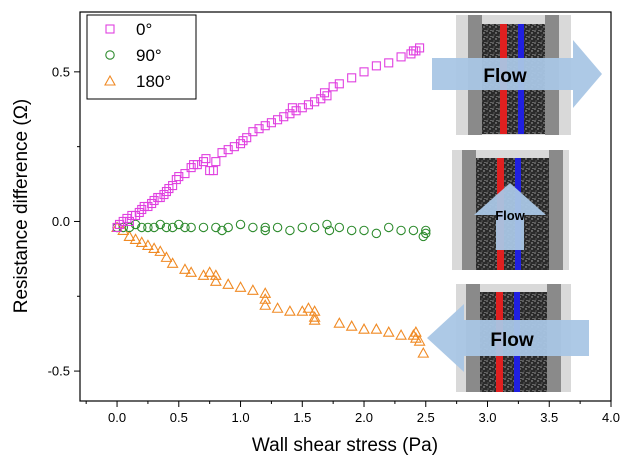 This screenshot has height=461, width=623. What do you see at coordinates (510, 215) in the screenshot?
I see `flow-label-up: Flow` at bounding box center [510, 215].